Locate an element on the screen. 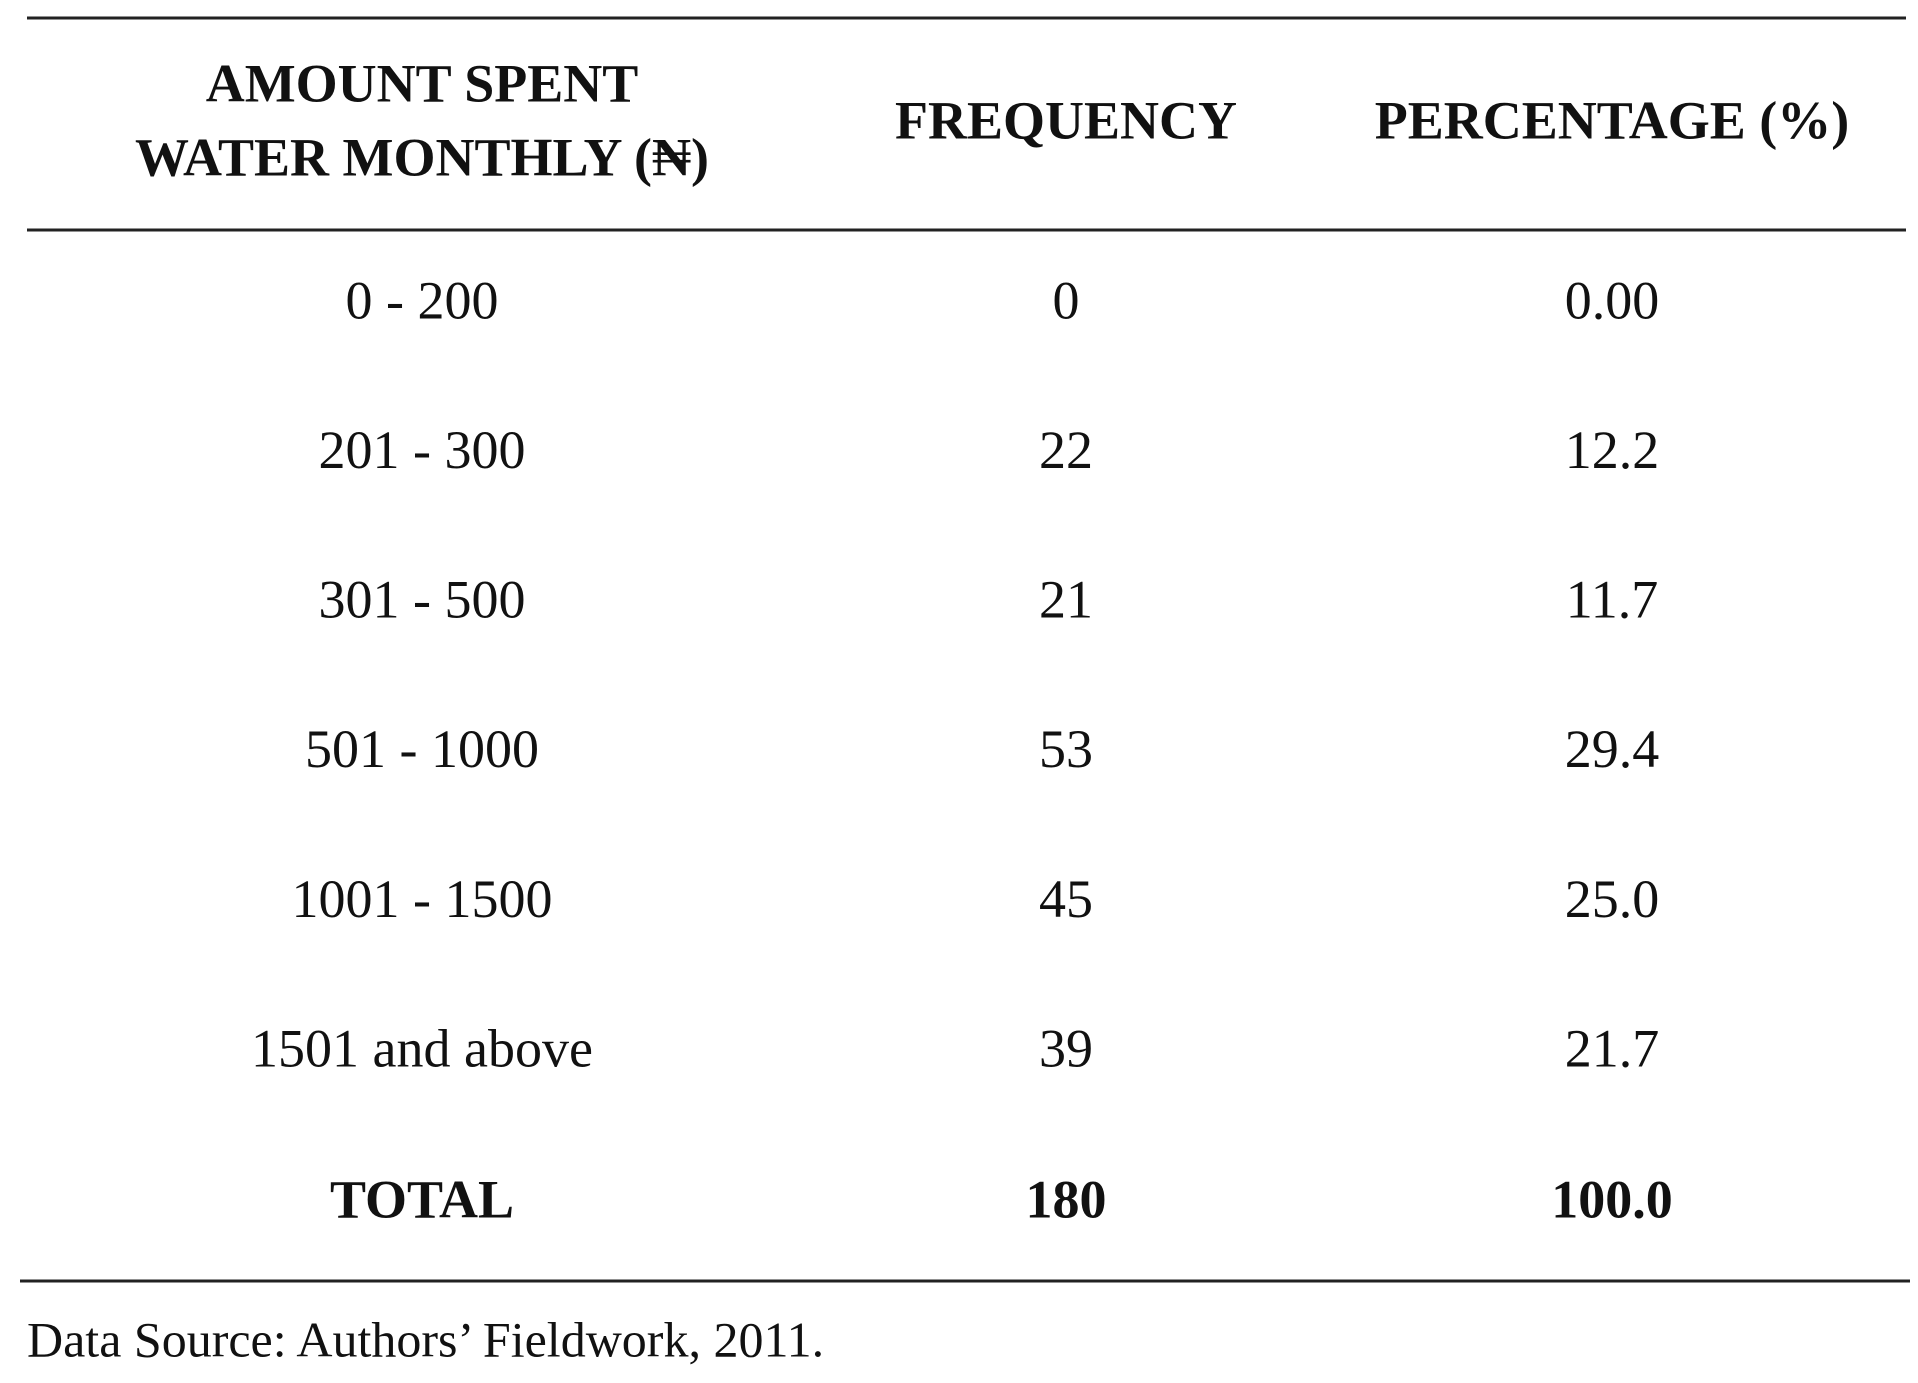 Image resolution: width=1918 pixels, height=1383 pixels. cell: 39 is located at coordinates (1066, 1048).